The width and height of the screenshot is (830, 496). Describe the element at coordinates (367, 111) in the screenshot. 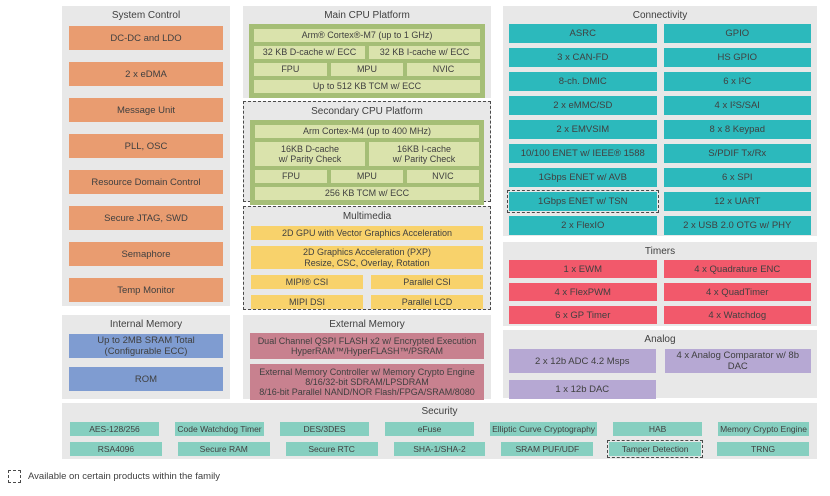

I see `secondary-cpu-title: Secondary CPU Platform` at that location.